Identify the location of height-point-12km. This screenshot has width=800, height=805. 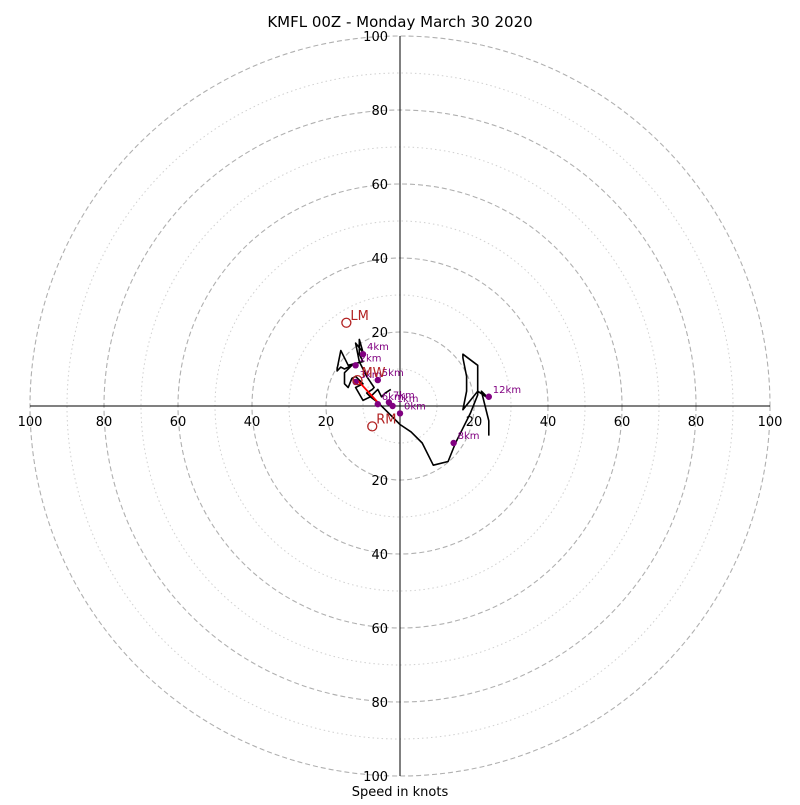
(488, 396).